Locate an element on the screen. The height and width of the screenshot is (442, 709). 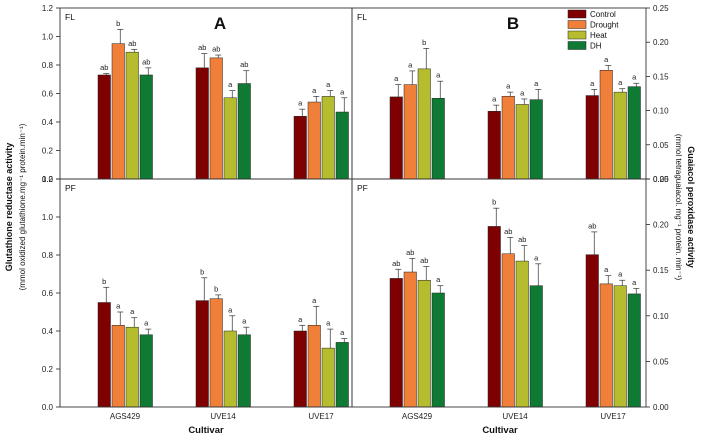
y-tick-label: 0.6 is located at coordinates (48, 94).